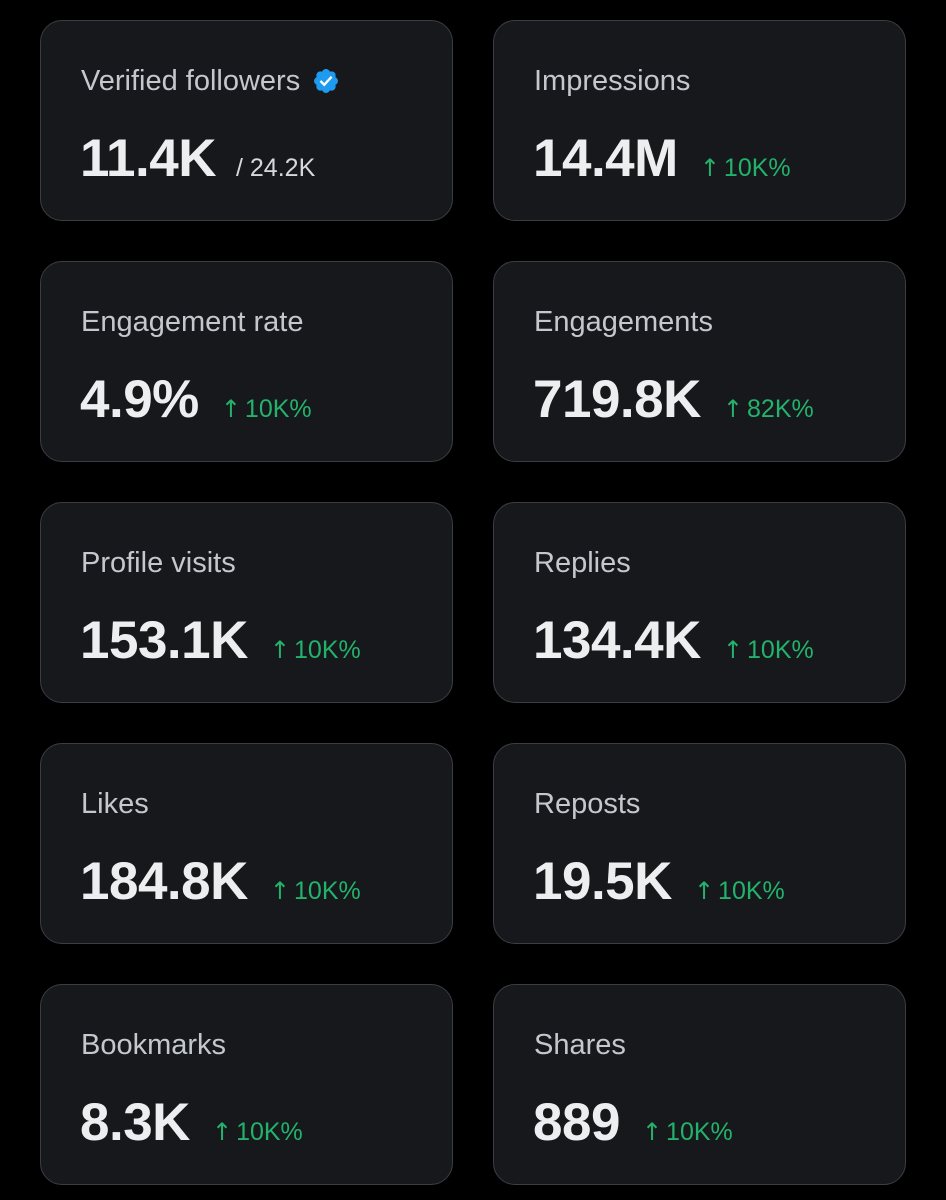 The width and height of the screenshot is (946, 1200). Describe the element at coordinates (699, 602) in the screenshot. I see `metric-card-replies: Replies 134.4K ↑ 10K%` at that location.